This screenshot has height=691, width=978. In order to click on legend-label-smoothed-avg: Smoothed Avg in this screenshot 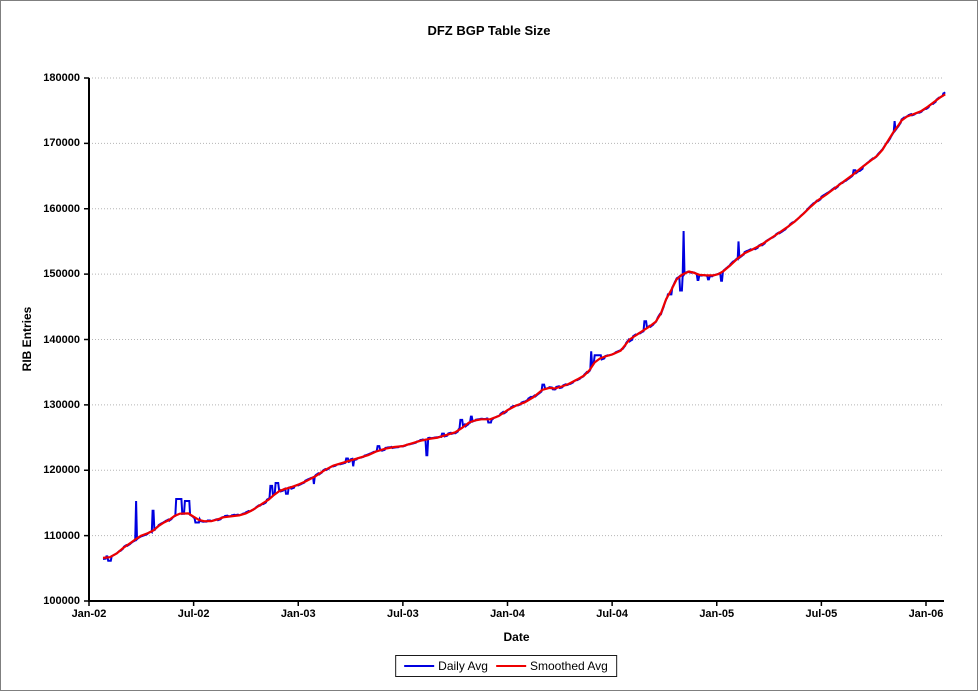, I will do `click(568, 666)`.